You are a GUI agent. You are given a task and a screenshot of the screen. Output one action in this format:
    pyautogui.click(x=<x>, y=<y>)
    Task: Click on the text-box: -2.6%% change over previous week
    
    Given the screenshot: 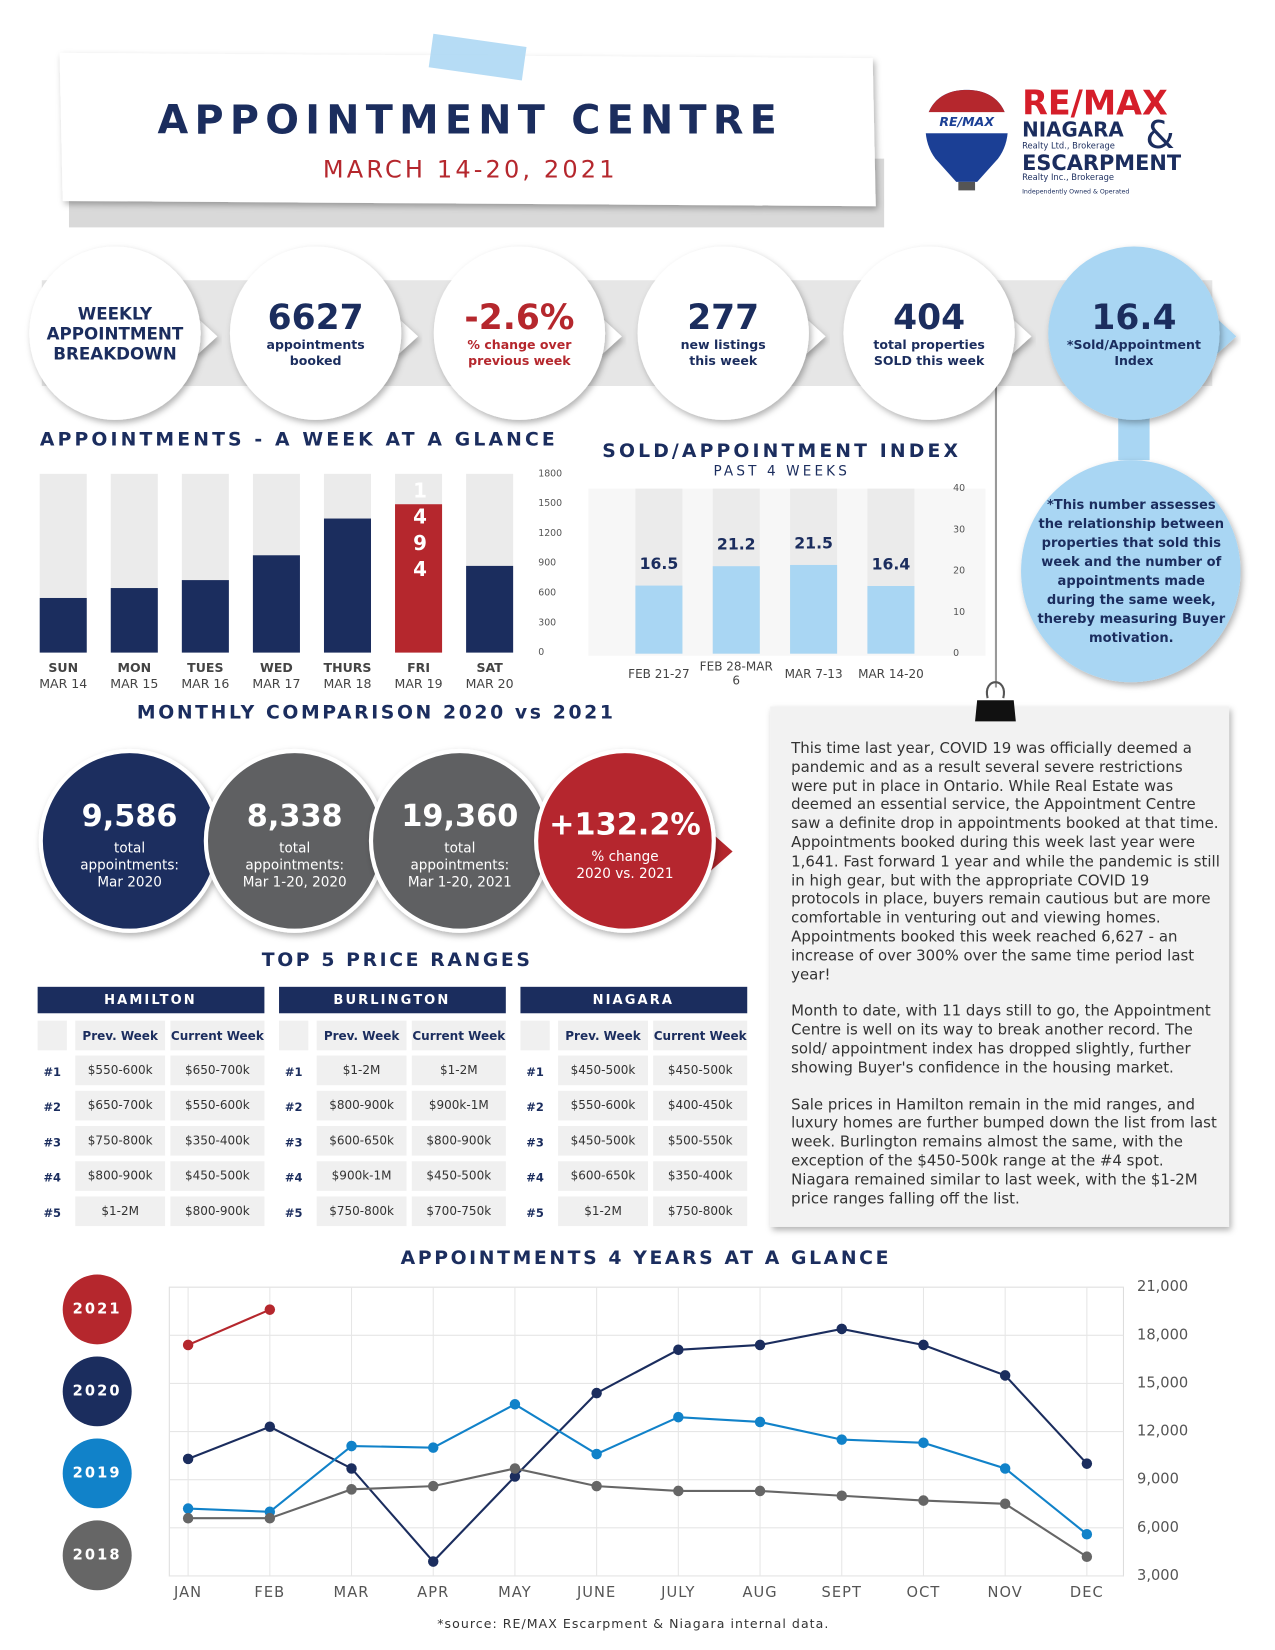 What is the action you would take?
    pyautogui.click(x=519, y=333)
    